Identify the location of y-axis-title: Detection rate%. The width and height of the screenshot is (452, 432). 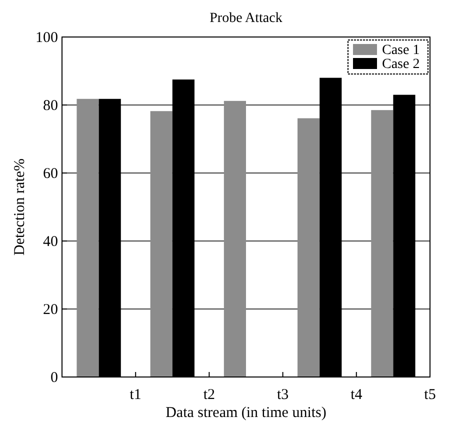
(20, 207).